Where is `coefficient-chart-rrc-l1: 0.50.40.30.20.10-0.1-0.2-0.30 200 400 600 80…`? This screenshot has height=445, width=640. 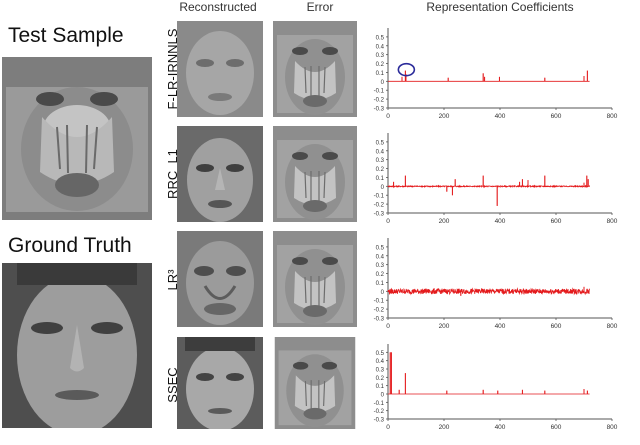 coefficient-chart-rrc-l1: 0.50.40.30.20.10-0.1-0.2-0.30 200 400 600 80… is located at coordinates (496, 179).